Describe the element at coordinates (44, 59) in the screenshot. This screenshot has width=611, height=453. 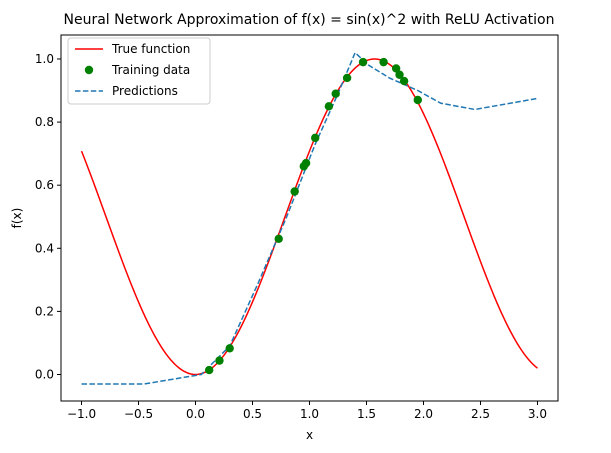
I see `y-tick-label: 1.0` at that location.